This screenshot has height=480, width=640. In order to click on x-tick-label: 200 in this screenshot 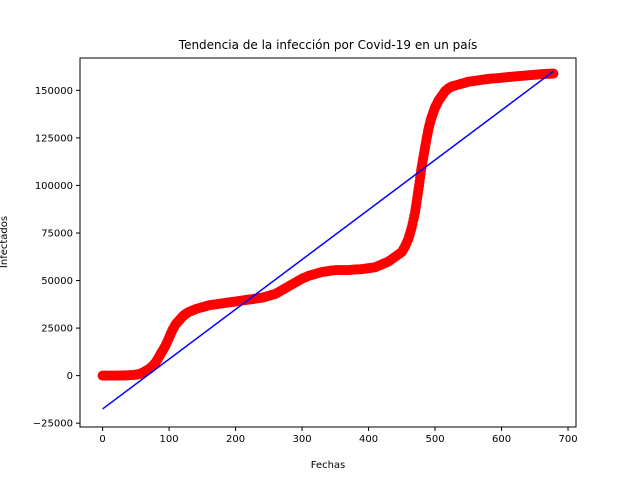, I will do `click(235, 439)`.